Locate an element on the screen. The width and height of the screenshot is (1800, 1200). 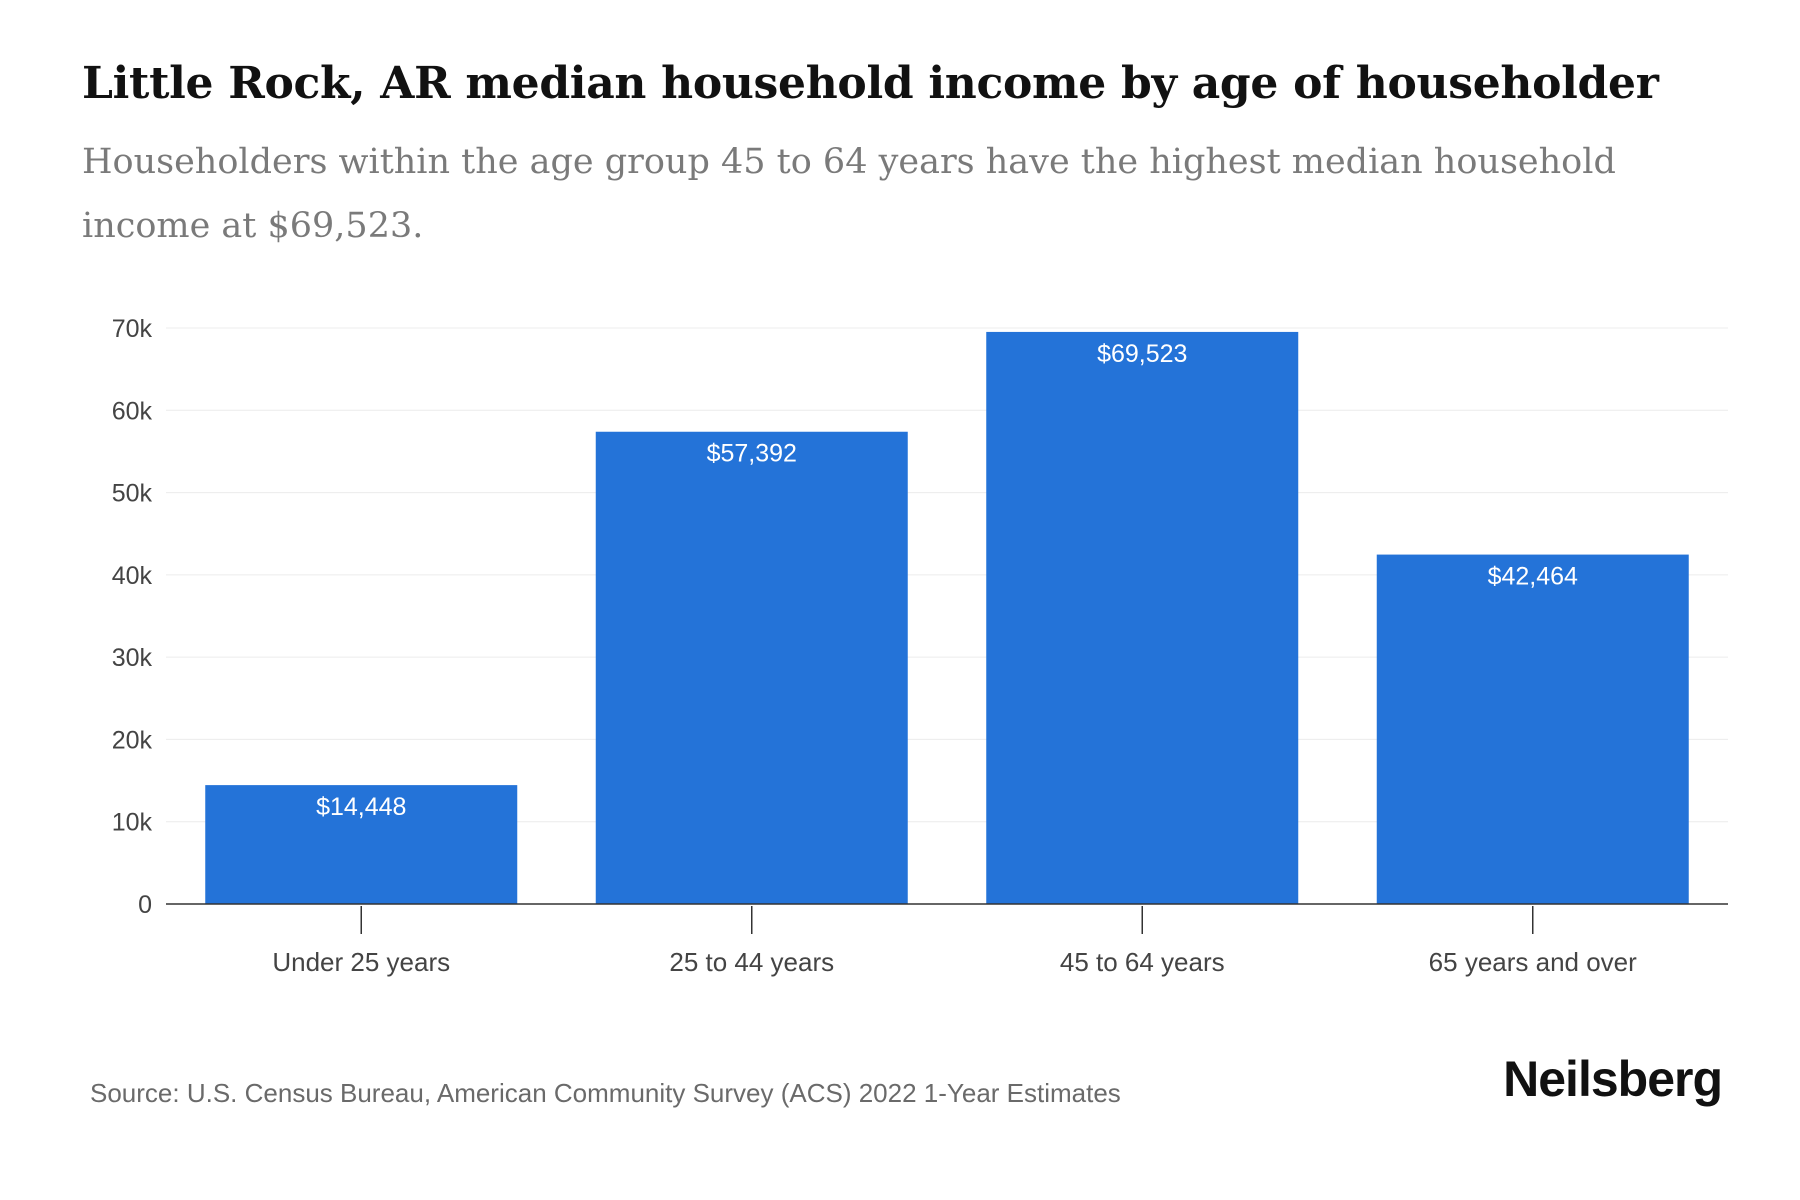
y-tick-label: 70k is located at coordinates (132, 329).